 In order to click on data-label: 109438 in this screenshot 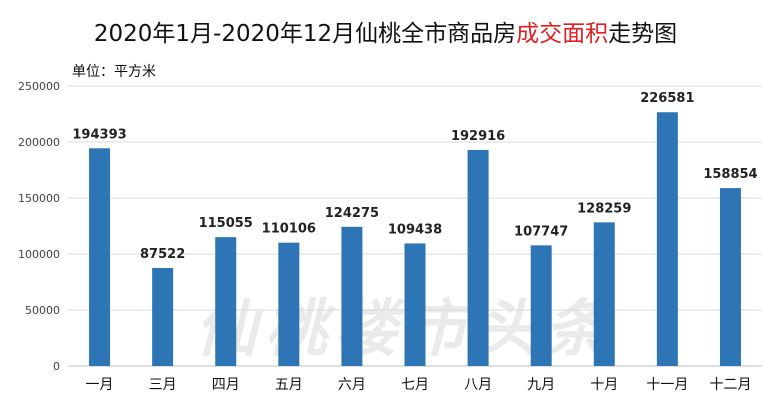, I will do `click(415, 229)`.